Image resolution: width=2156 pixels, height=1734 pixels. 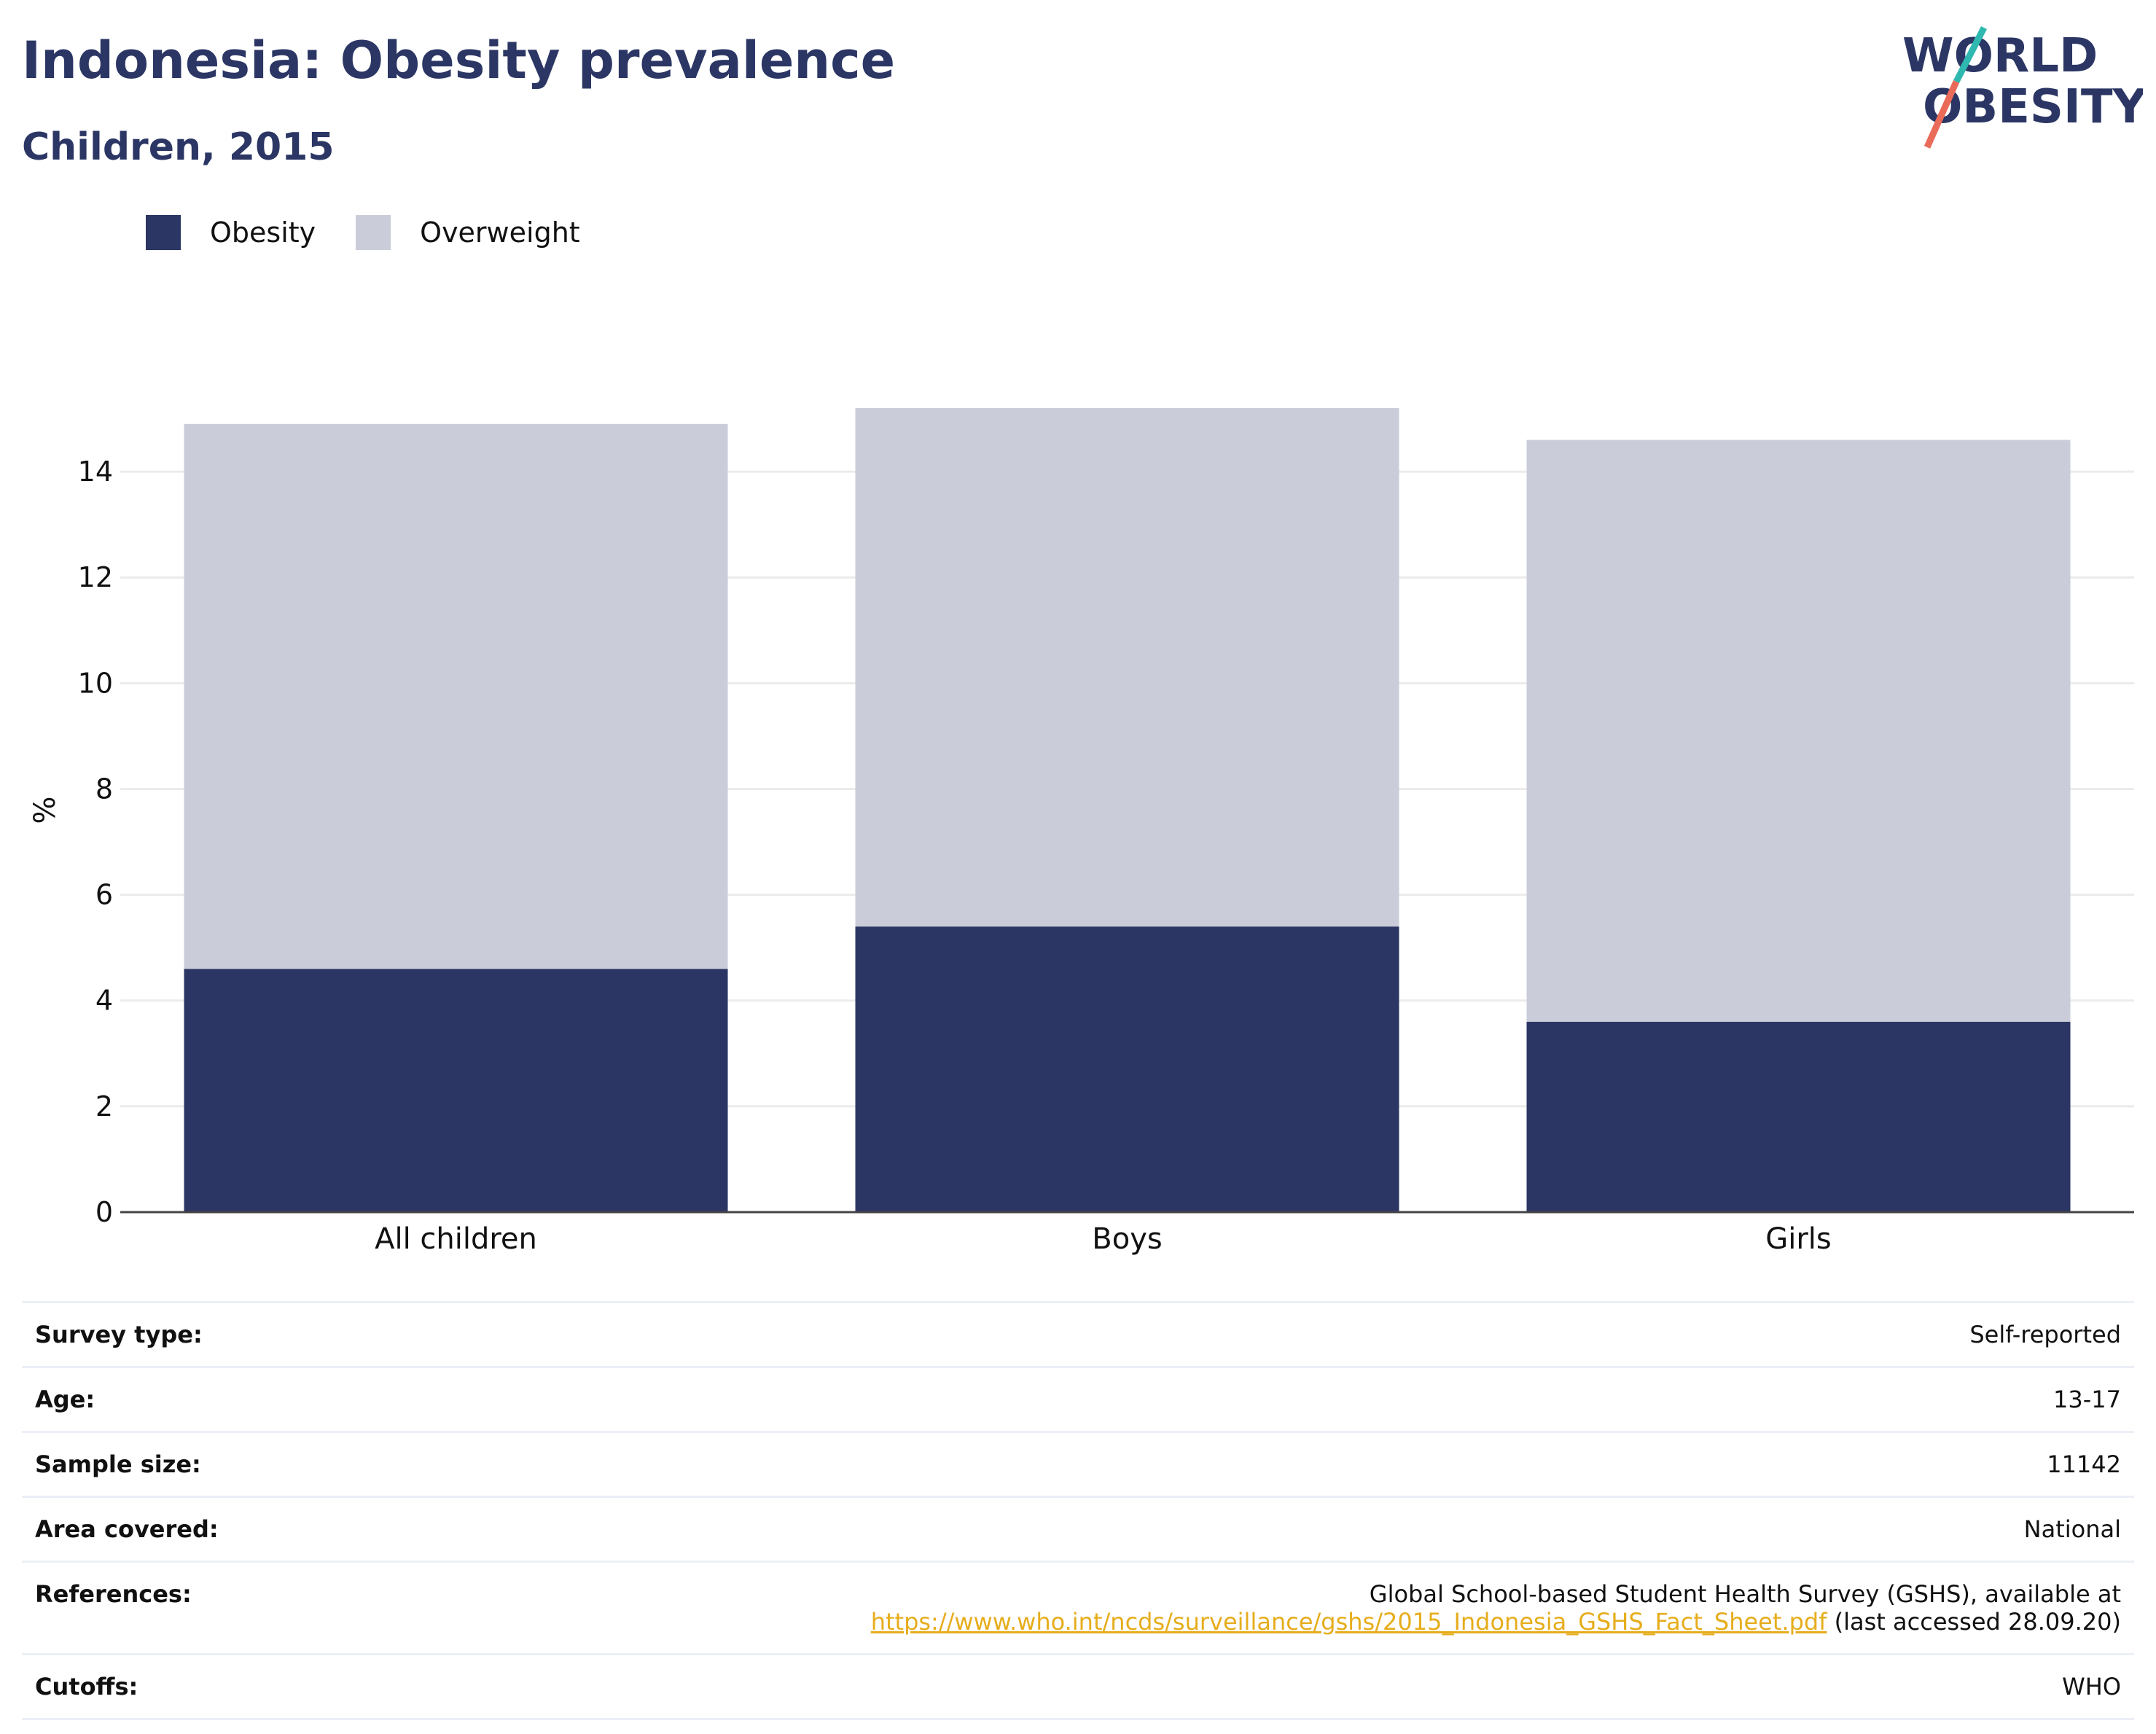 What do you see at coordinates (500, 233) in the screenshot?
I see `legend-label-overweight: Overweight` at bounding box center [500, 233].